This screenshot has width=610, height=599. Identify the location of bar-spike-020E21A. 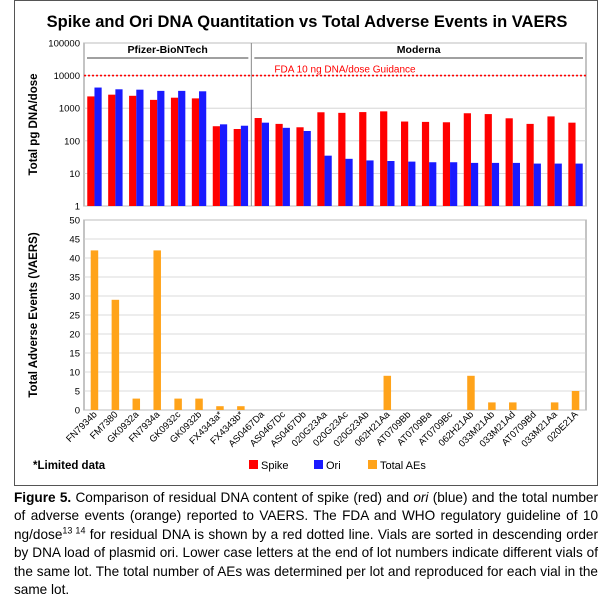
(572, 164).